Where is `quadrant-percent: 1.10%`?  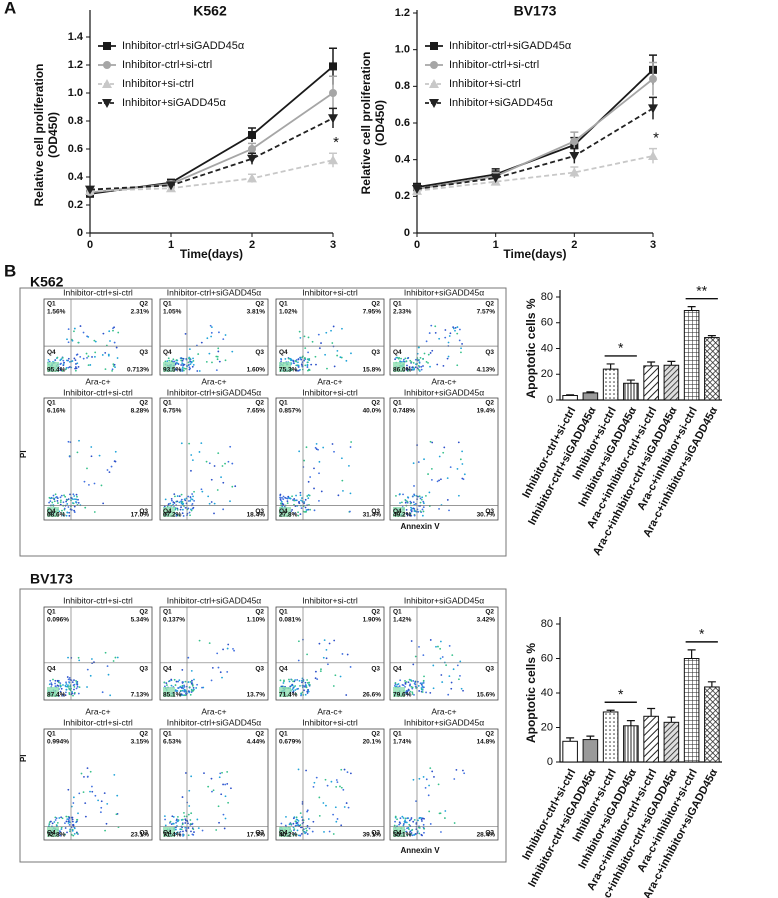 quadrant-percent: 1.10% is located at coordinates (256, 620).